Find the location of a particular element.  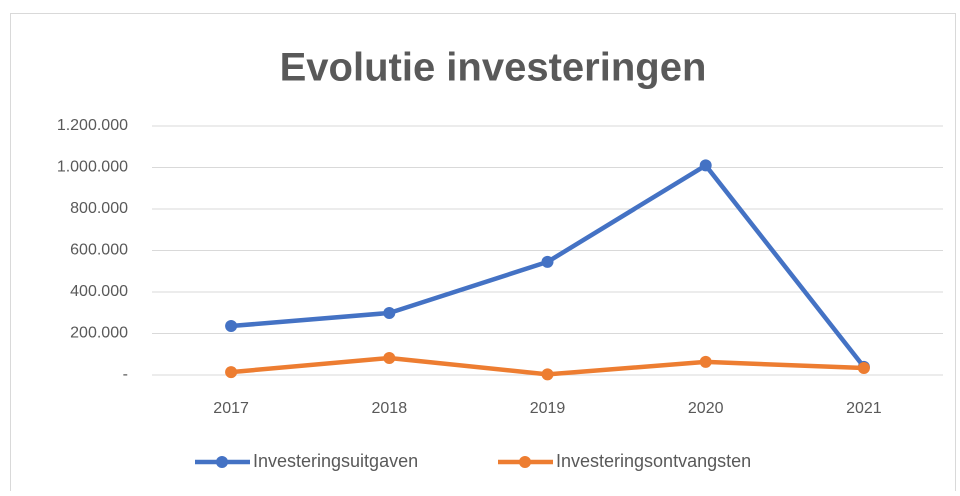

y-tick-label: 200.000 is located at coordinates (99, 333).